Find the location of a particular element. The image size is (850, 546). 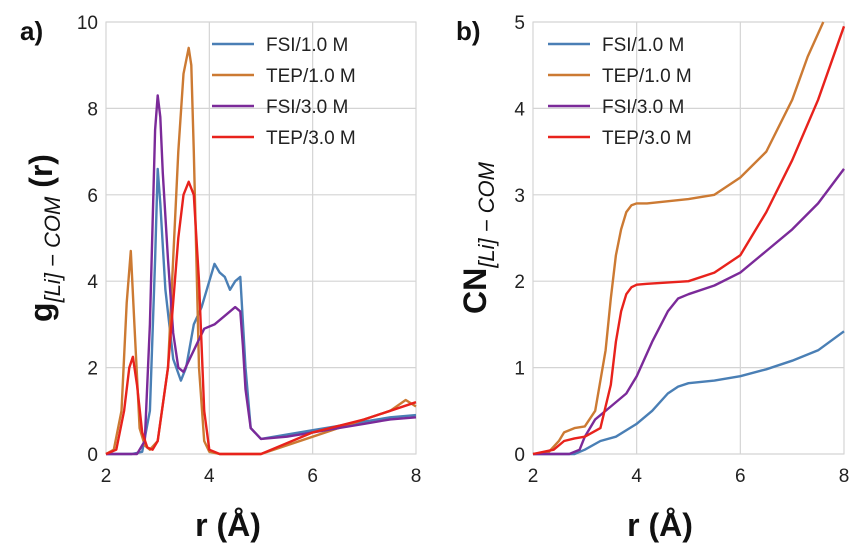

legend-a: FSI/1.0 M TEP/1.0 M FSI/3.0 M TEP/3.0 M is located at coordinates (284, 92).